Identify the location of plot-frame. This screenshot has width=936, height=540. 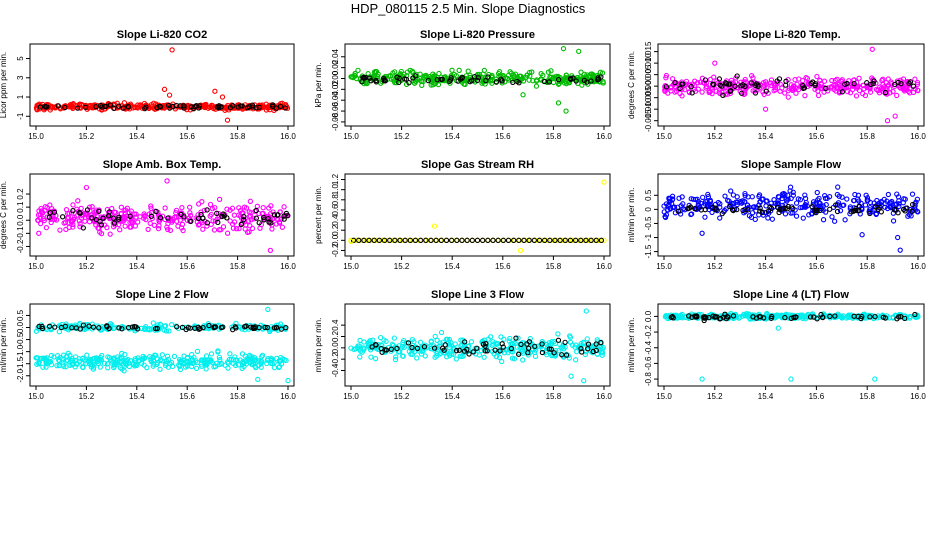
(477, 215).